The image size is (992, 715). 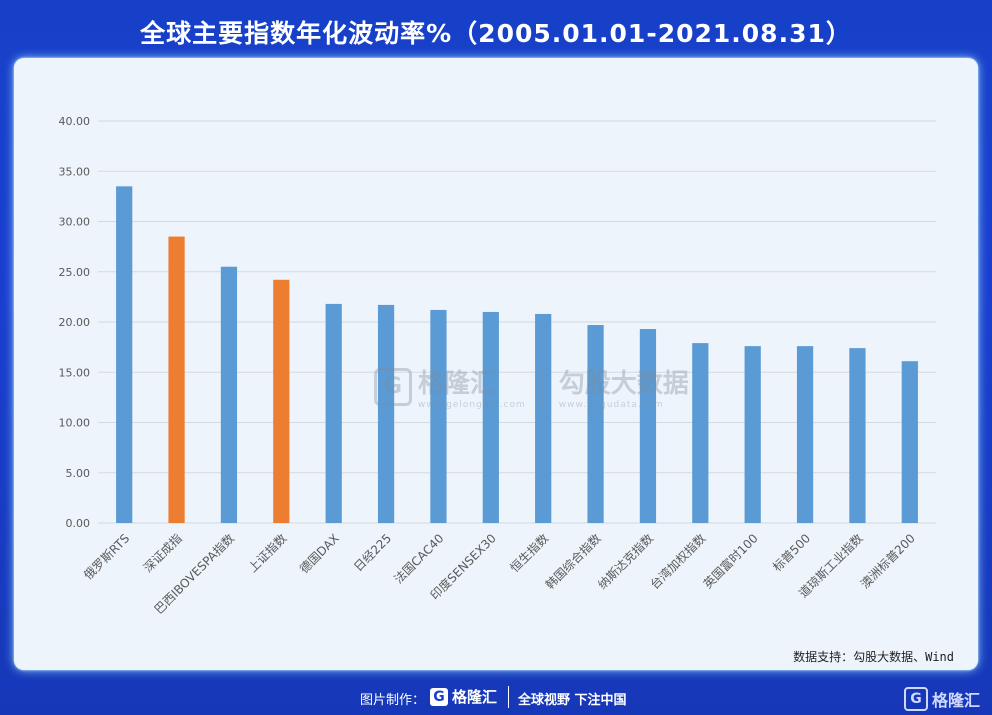 What do you see at coordinates (372, 552) in the screenshot?
I see `x-tick-label: 日经225` at bounding box center [372, 552].